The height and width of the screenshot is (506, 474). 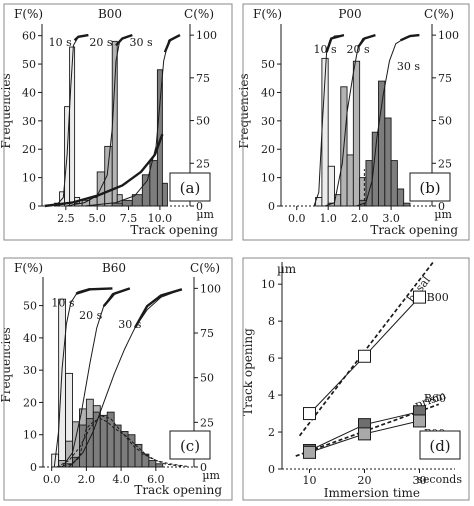 What do you see at coordinates (435, 398) in the screenshot?
I see `panel-d-series-label-B60: B60` at bounding box center [435, 398].